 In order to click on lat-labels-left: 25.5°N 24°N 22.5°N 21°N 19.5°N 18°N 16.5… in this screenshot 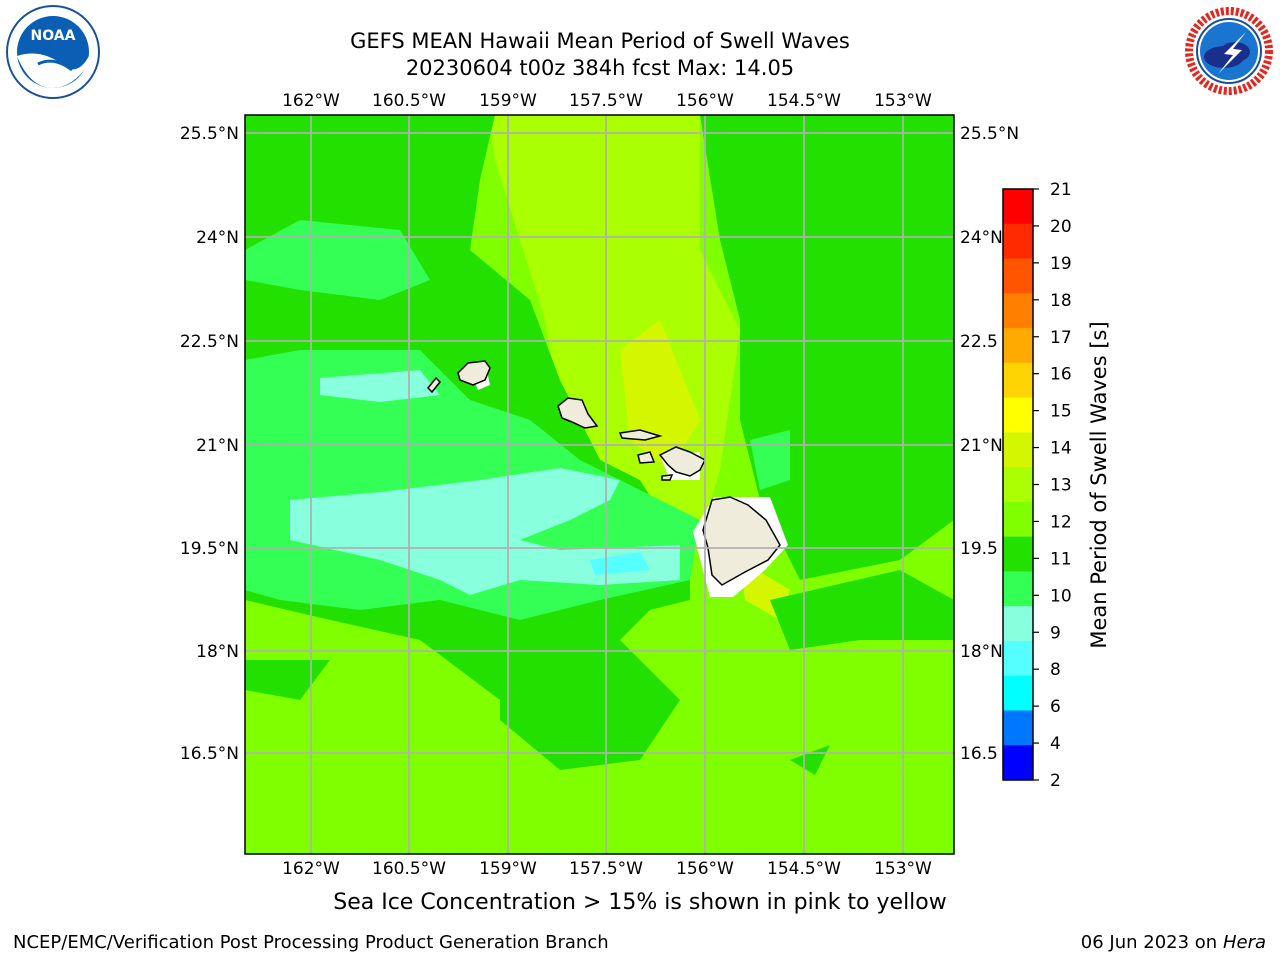, I will do `click(209, 444)`.